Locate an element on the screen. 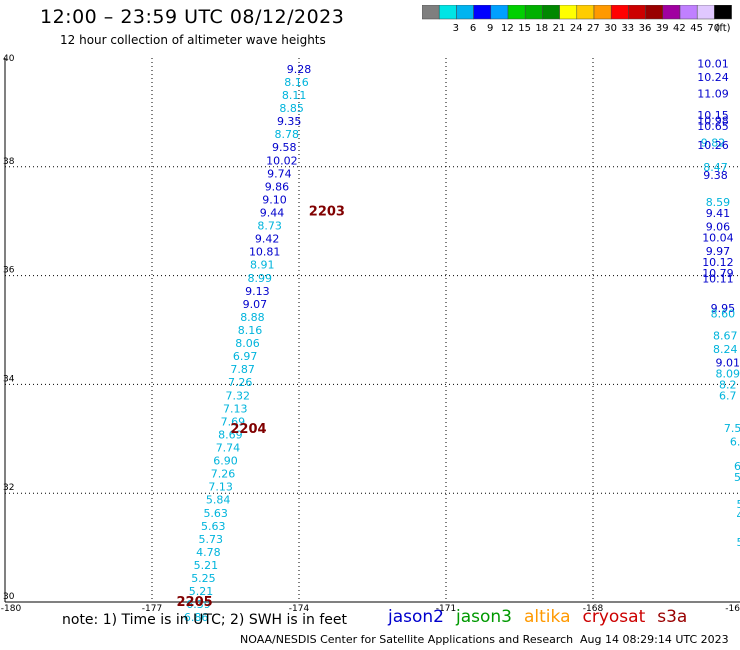 This screenshot has height=650, width=740. swh-value-label: 9.74 is located at coordinates (279, 173).